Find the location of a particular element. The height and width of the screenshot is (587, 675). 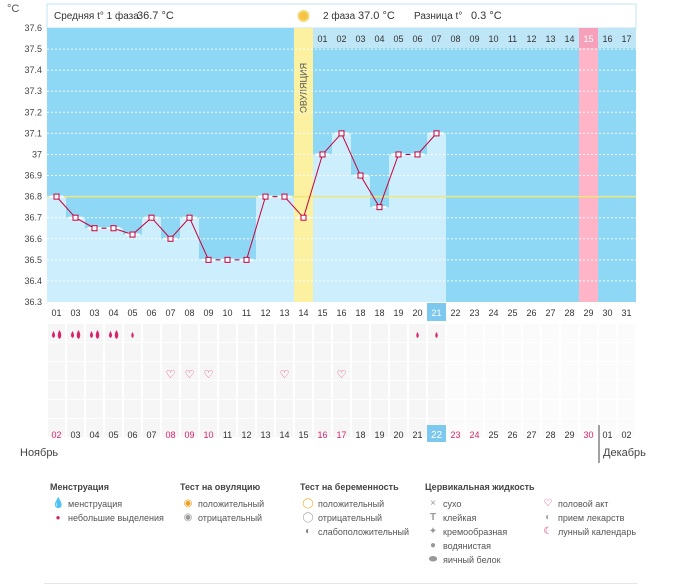

calendar-date-label: 08 is located at coordinates (170, 435).